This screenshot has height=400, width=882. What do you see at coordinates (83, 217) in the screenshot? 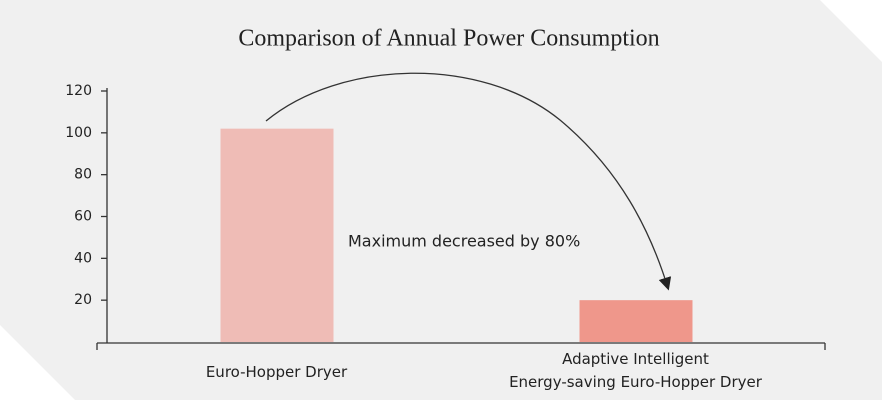
I see `y-tick-label: 60` at bounding box center [83, 217].